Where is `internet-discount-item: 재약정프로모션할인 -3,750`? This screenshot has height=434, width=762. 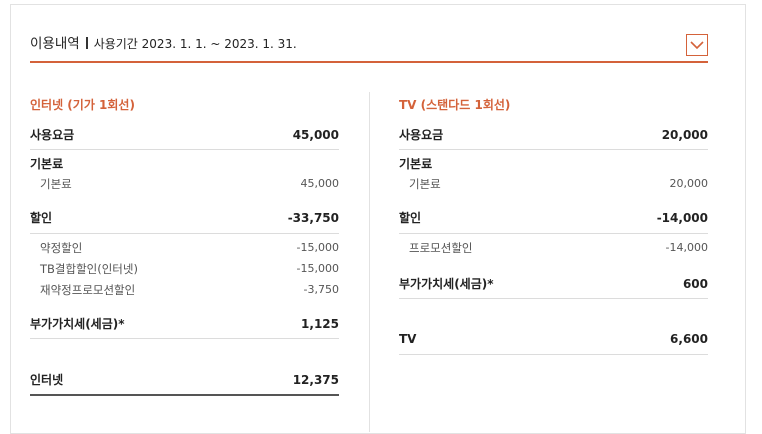
internet-discount-item: 재약정프로모션할인 -3,750 is located at coordinates (184, 290).